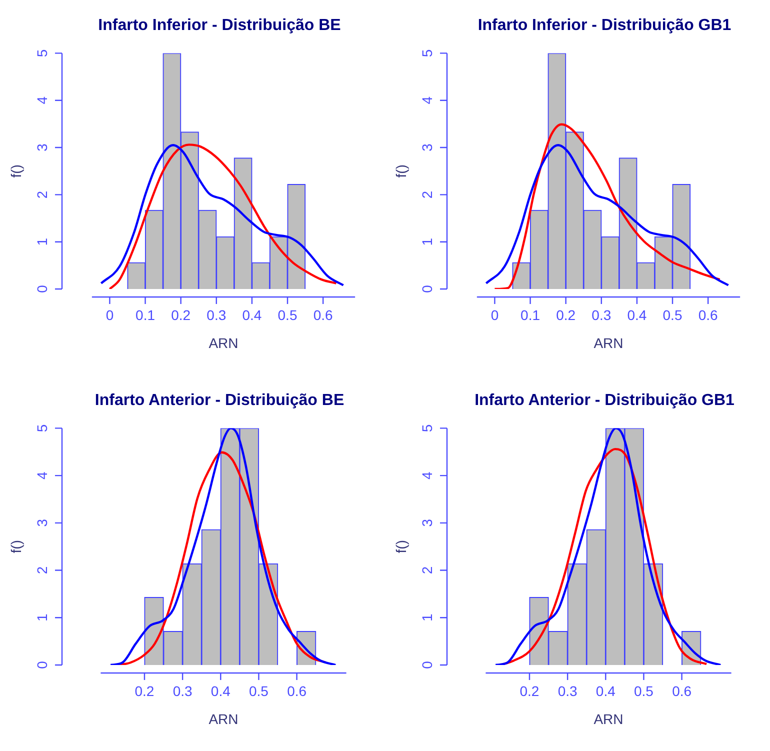 This screenshot has width=770, height=751. What do you see at coordinates (219, 401) in the screenshot?
I see `chart-title: Infarto Anterior - Distribuição BE` at bounding box center [219, 401].